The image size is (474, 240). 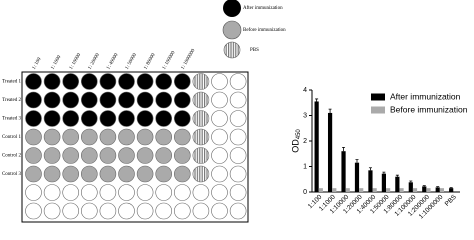 What do you see at coordinates (75, 61) in the screenshot?
I see `column-label: 1: 10000` at bounding box center [75, 61].